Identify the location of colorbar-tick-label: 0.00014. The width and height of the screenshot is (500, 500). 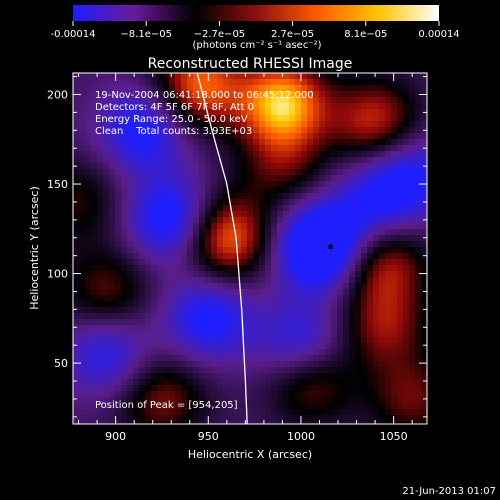
(438, 34).